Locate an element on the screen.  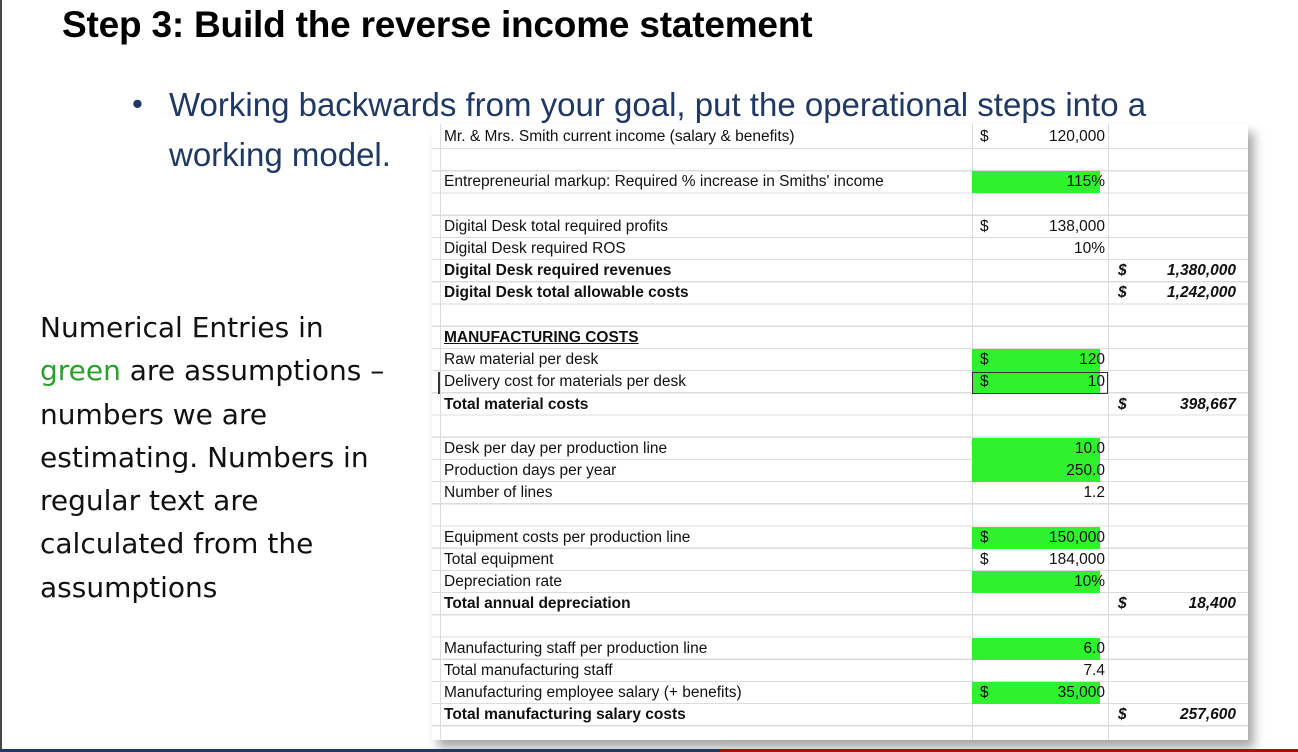
row-value: 184,000 is located at coordinates (1076, 559).